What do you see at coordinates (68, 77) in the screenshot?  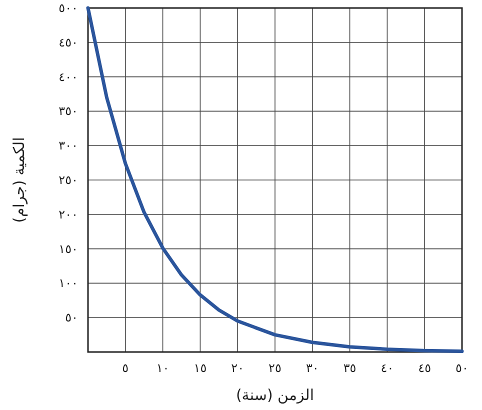 I see `y-tick-label: ٤٠٠` at bounding box center [68, 77].